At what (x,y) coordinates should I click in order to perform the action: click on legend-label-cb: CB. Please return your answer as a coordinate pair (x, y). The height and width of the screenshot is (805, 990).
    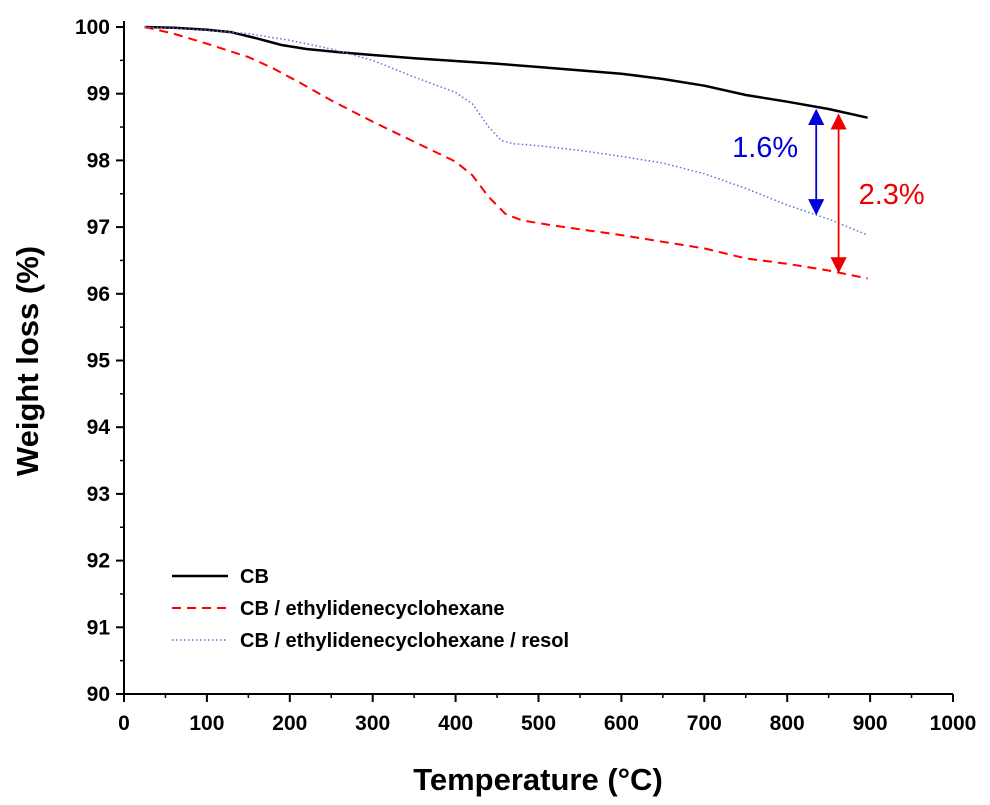
    Looking at the image, I should click on (254, 577).